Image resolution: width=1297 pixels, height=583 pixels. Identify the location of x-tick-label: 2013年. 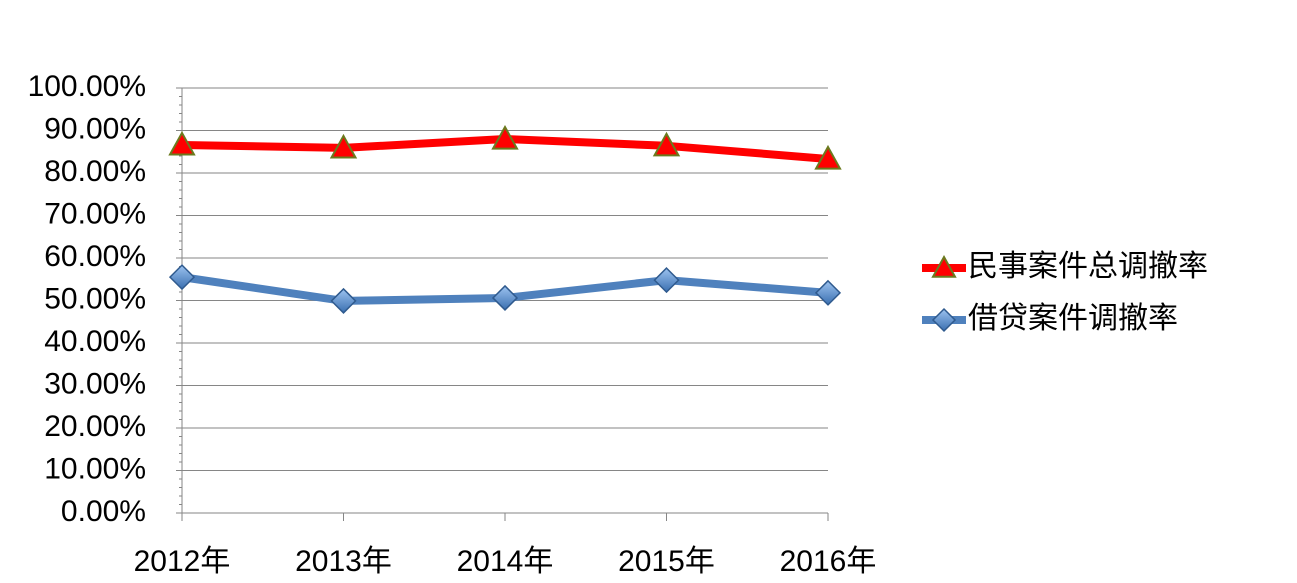
(343, 561).